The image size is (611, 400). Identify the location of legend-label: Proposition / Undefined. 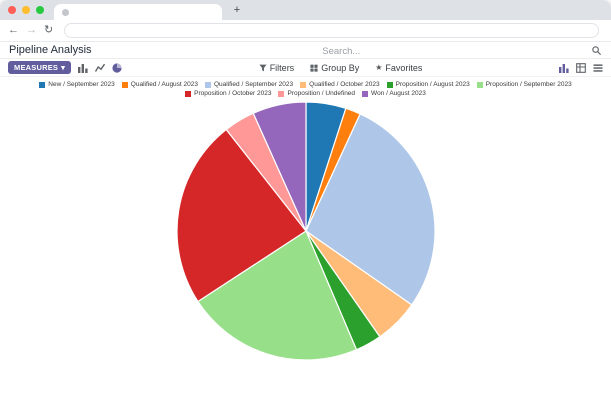
(321, 93).